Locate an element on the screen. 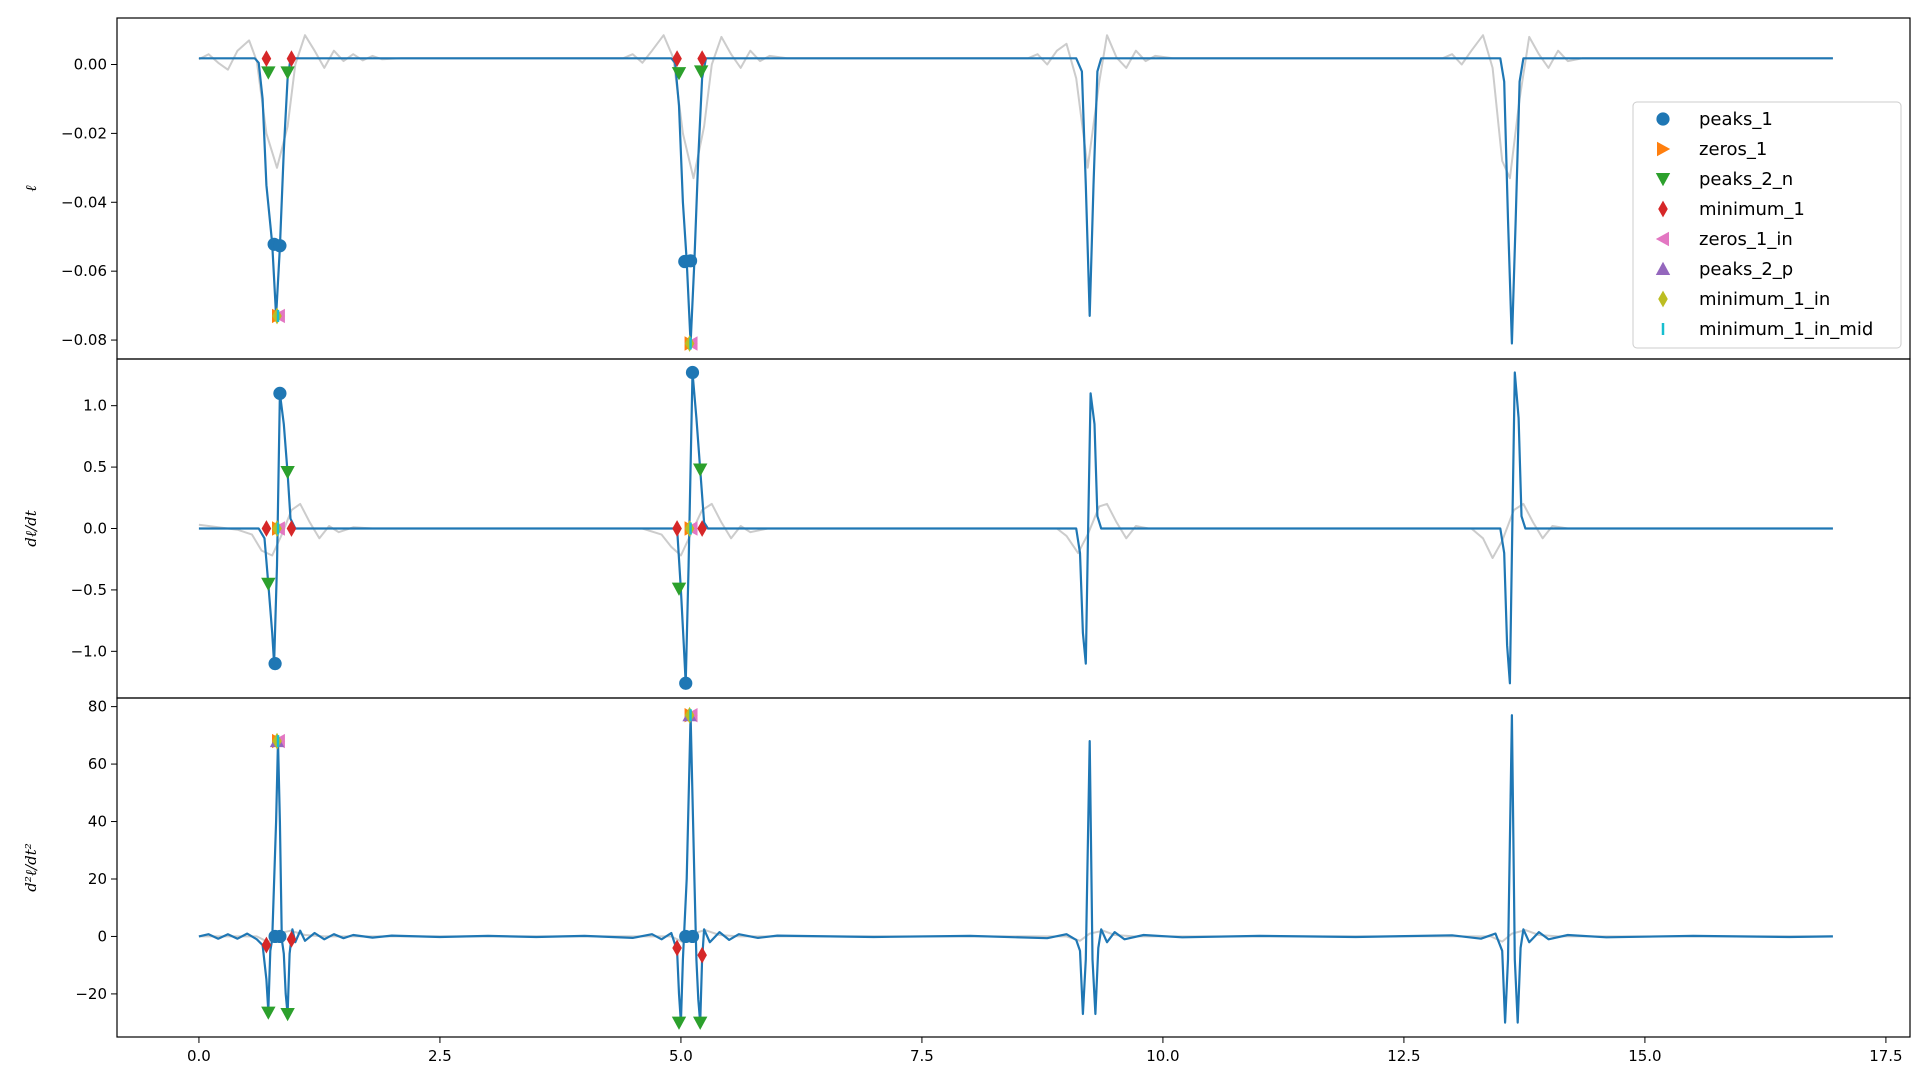  legend-item: peaks_2_p is located at coordinates (1724, 269).